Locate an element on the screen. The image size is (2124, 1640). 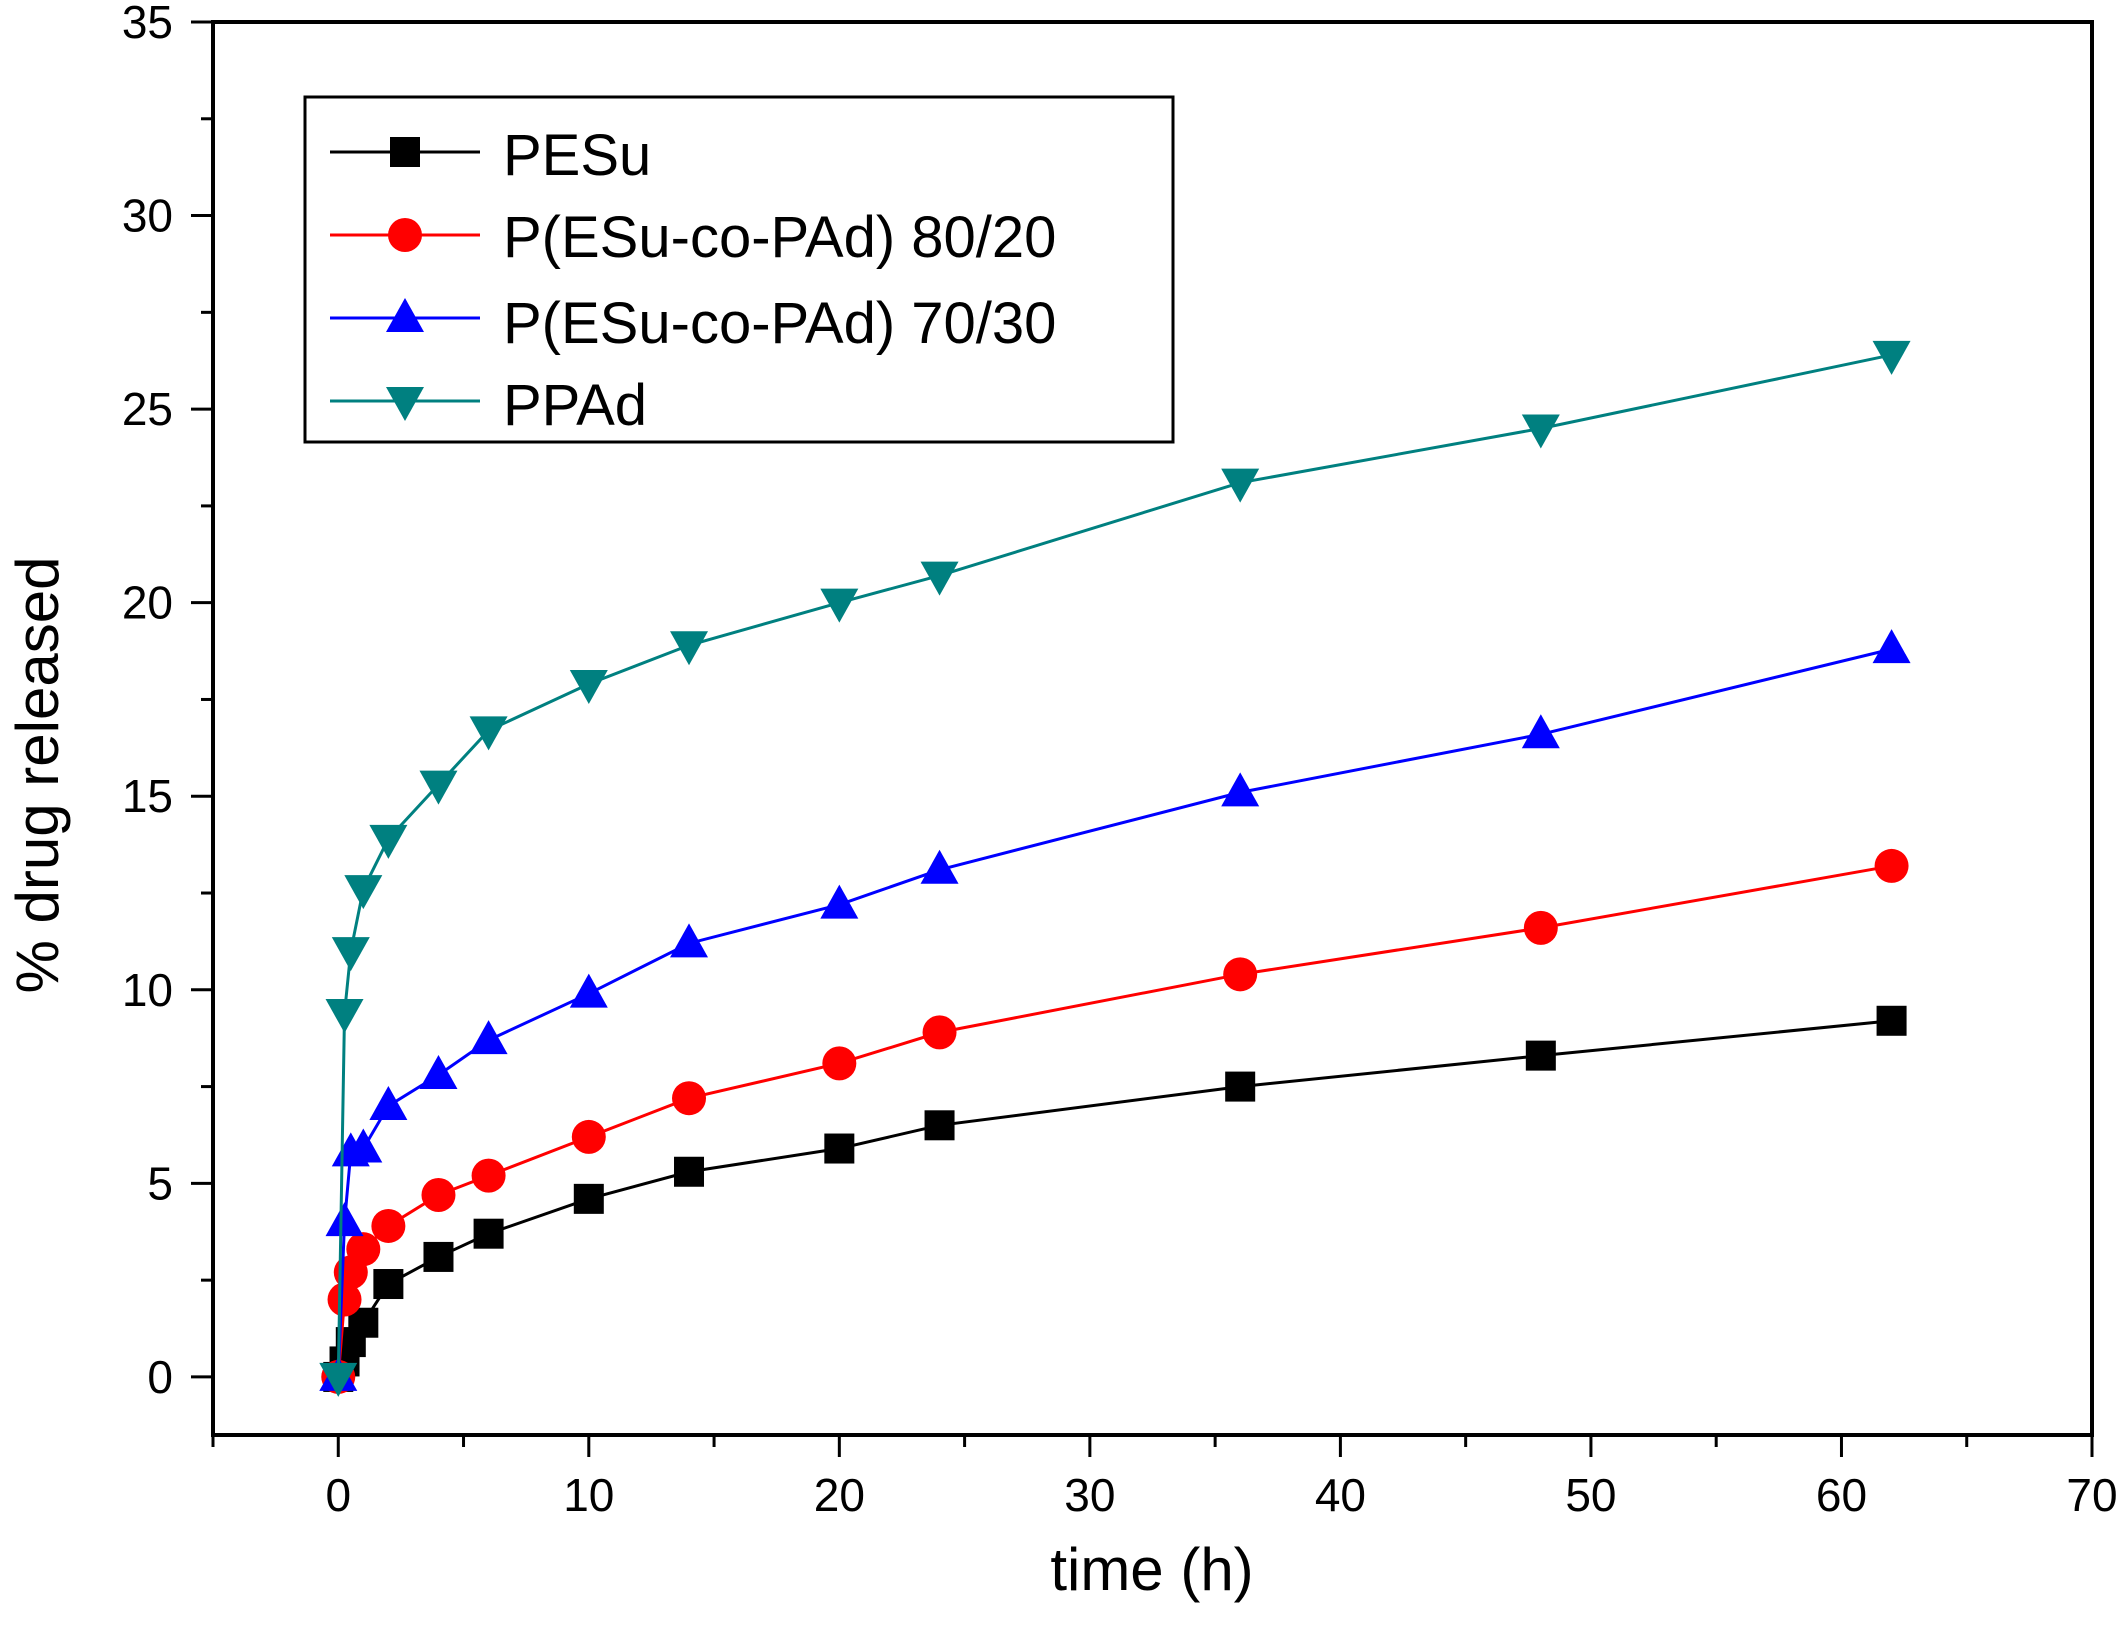
x-tick-label: 30 is located at coordinates (1089, 1495).